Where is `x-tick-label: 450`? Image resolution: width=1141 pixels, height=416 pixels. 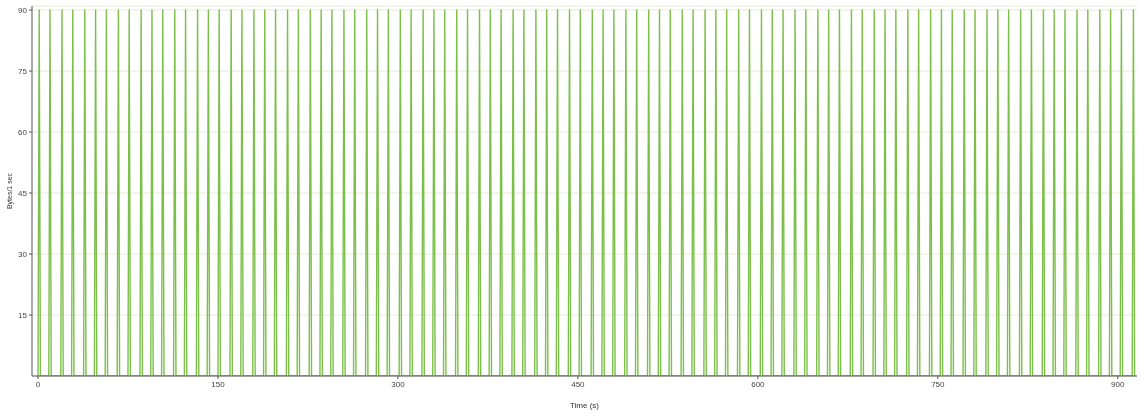 x-tick-label: 450 is located at coordinates (578, 384).